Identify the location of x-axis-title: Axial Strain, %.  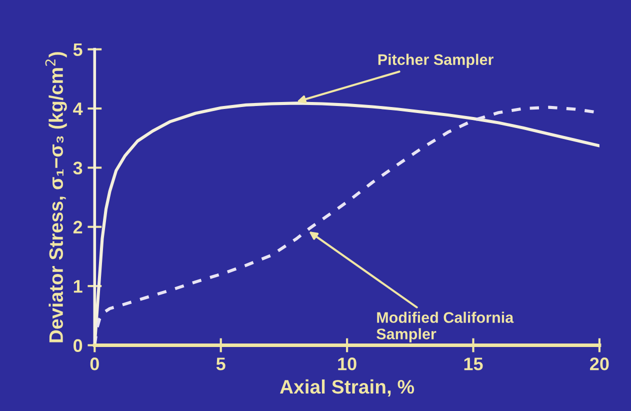
(347, 388).